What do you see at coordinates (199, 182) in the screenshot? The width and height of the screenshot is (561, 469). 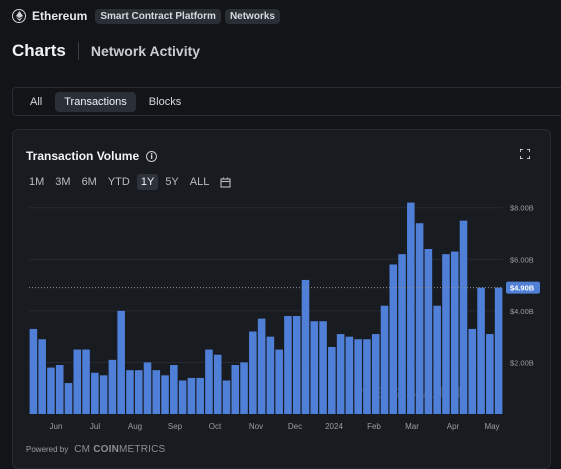 I see `range-all: ALL` at bounding box center [199, 182].